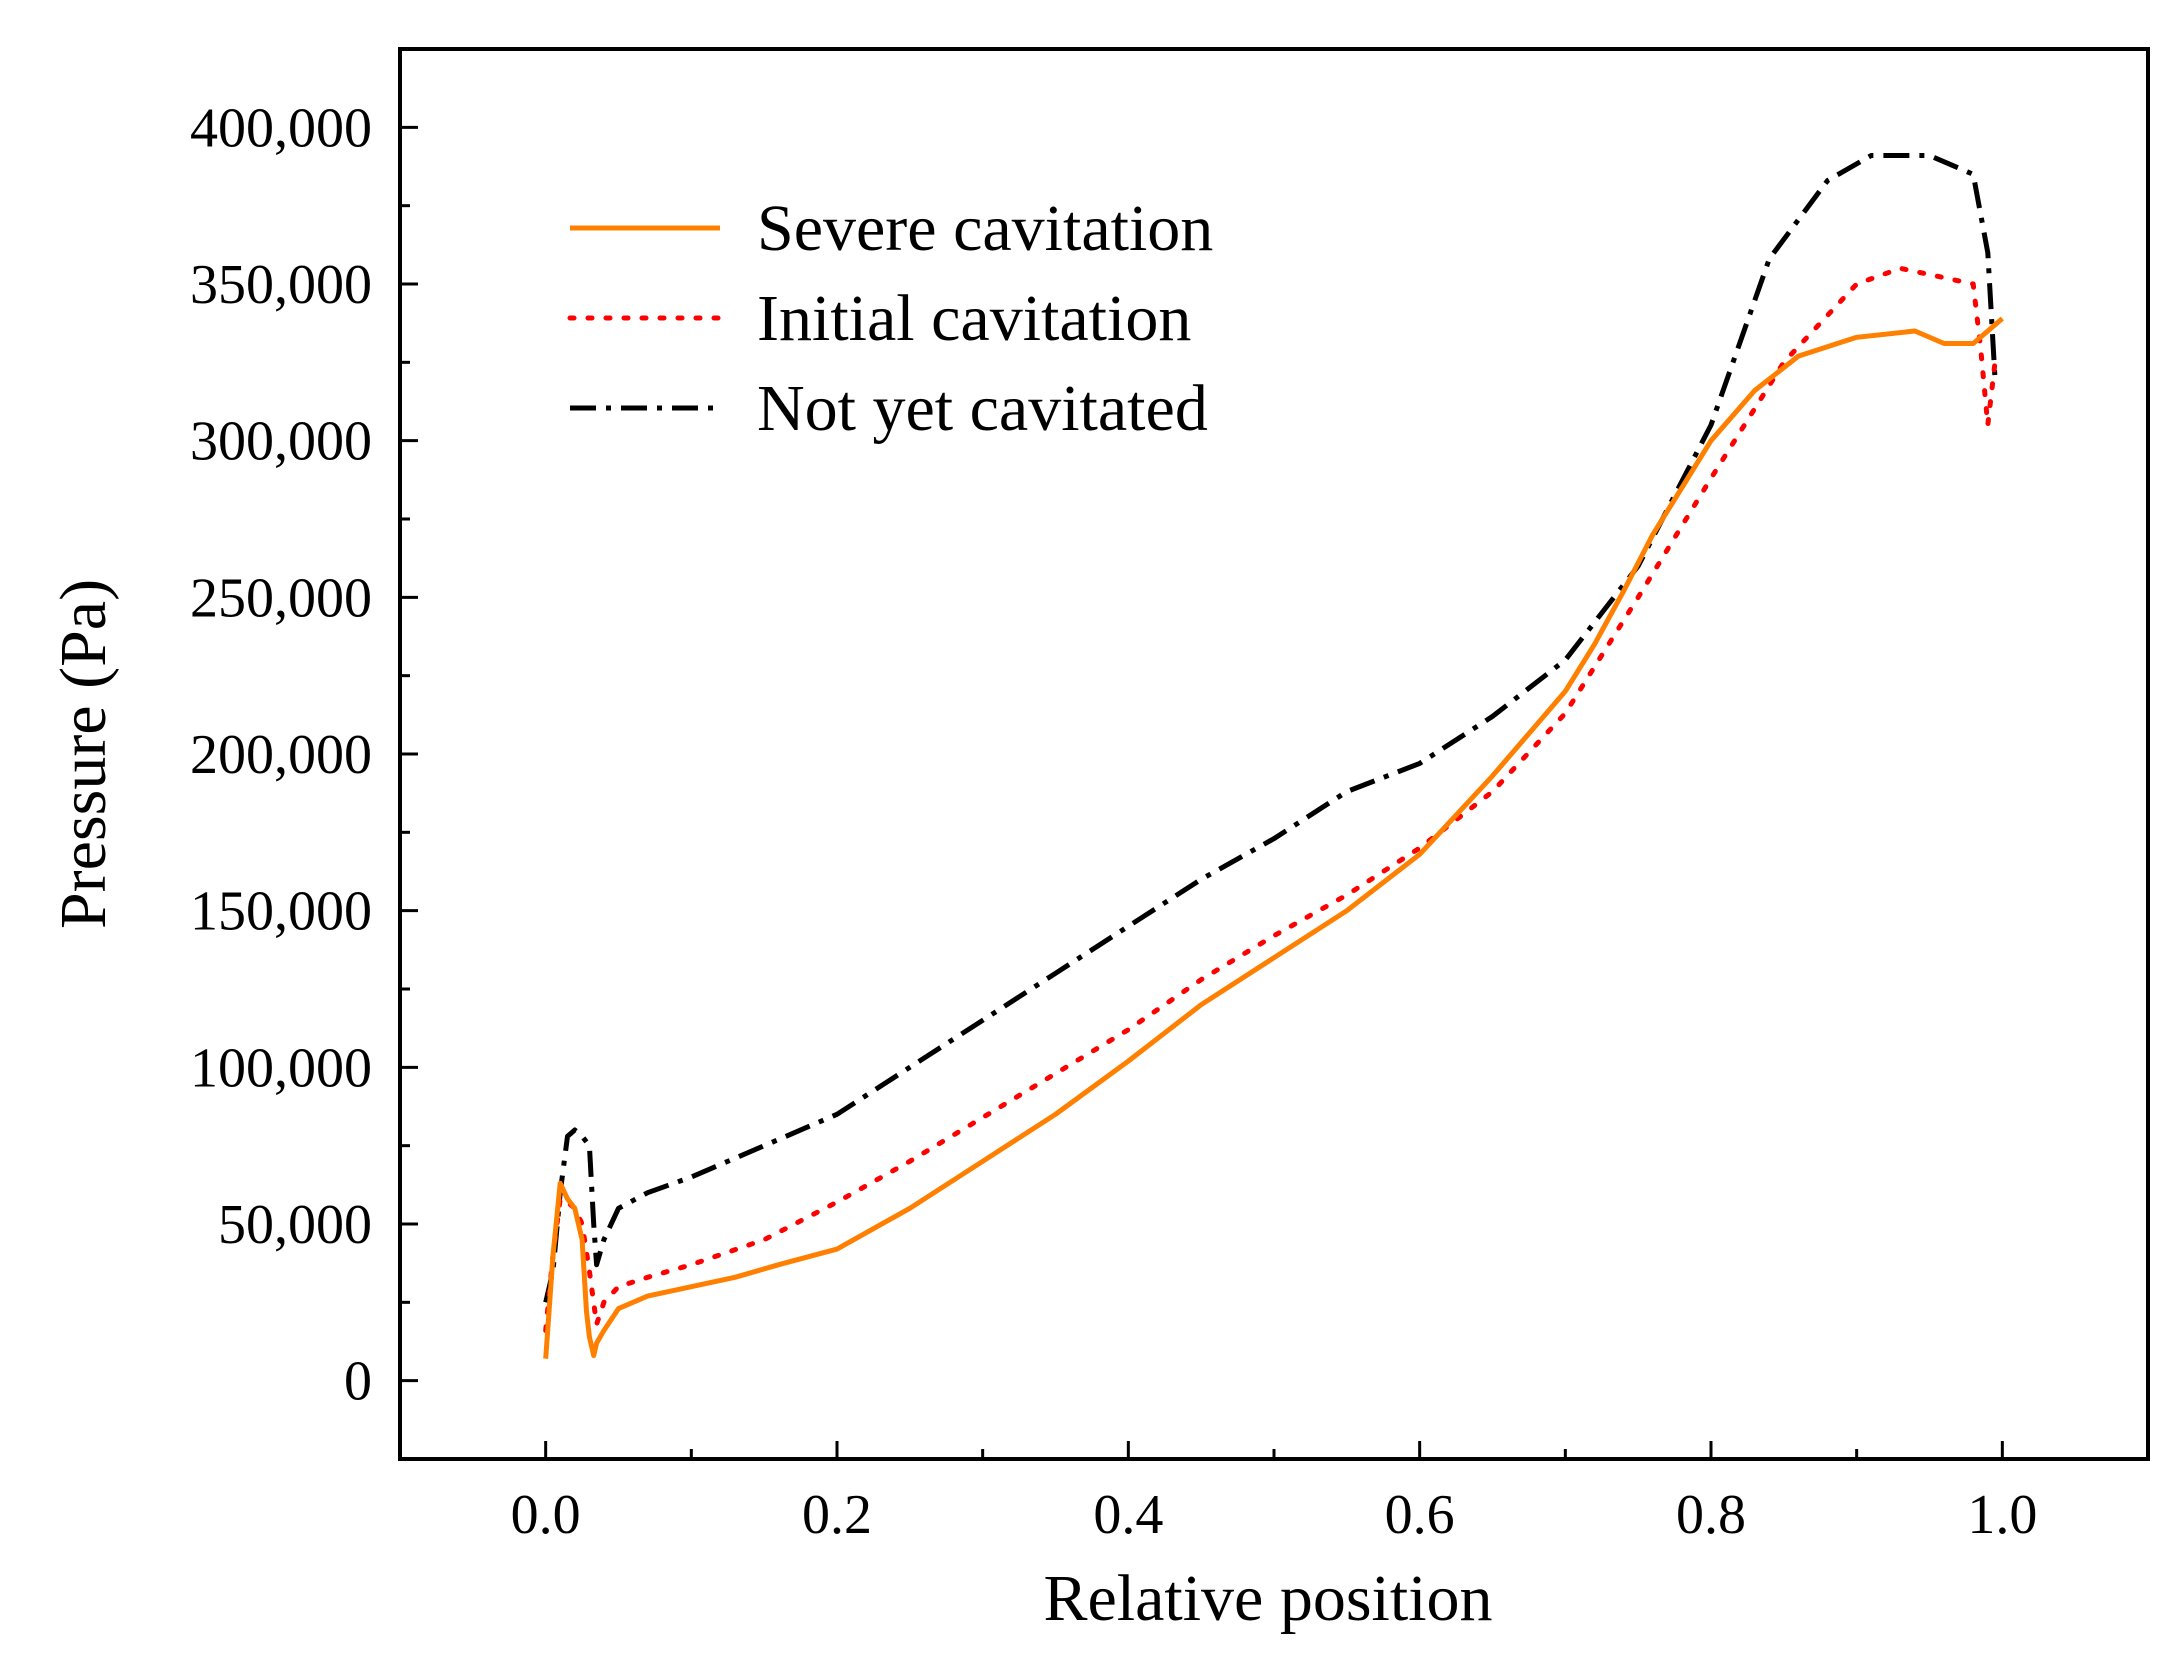 The width and height of the screenshot is (2159, 1658). Describe the element at coordinates (985, 228) in the screenshot. I see `legend-label: Severe cavitation` at that location.